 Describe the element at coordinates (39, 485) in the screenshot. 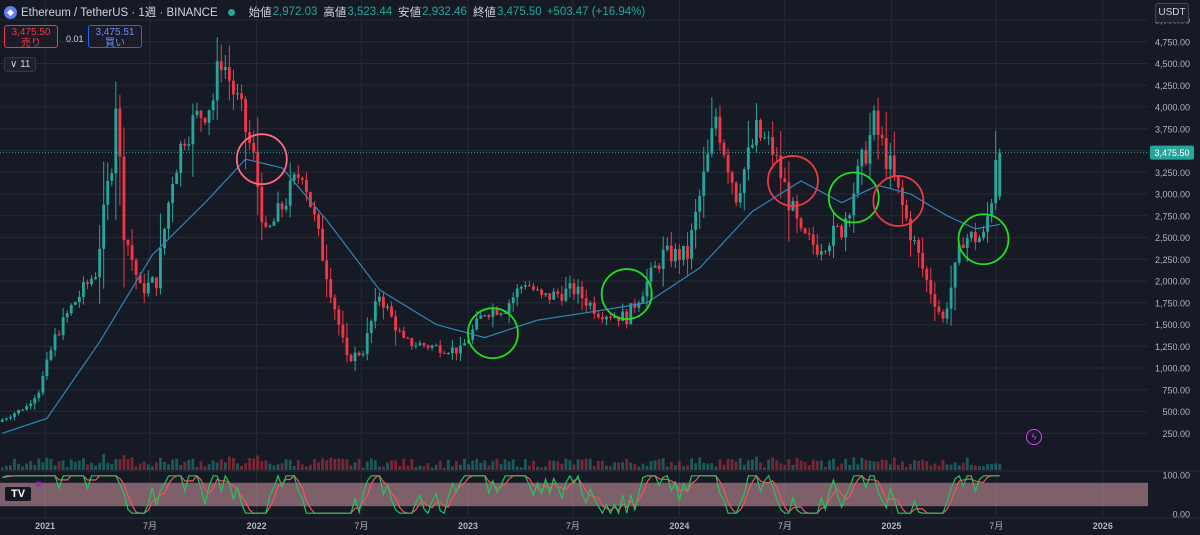

I see `settings-gear-icon: ✷` at that location.